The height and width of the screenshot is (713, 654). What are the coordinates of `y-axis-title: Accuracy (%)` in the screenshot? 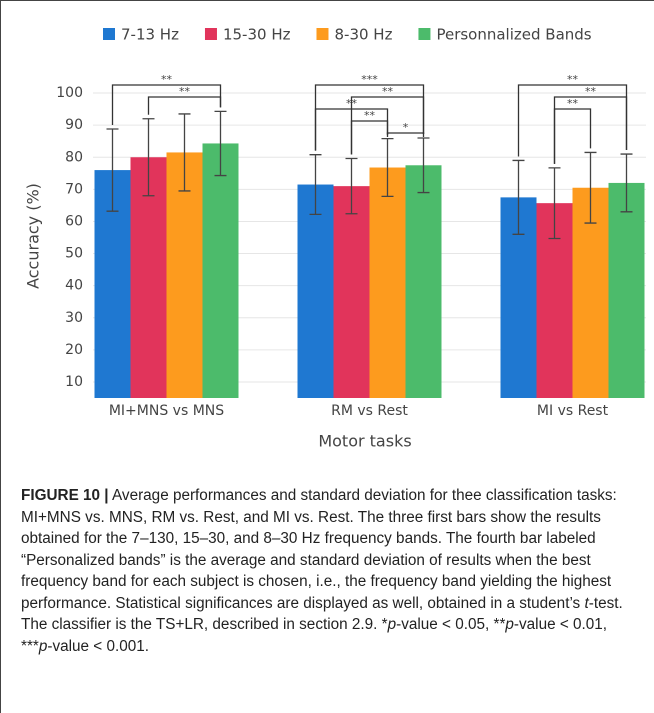 It's located at (33, 236).